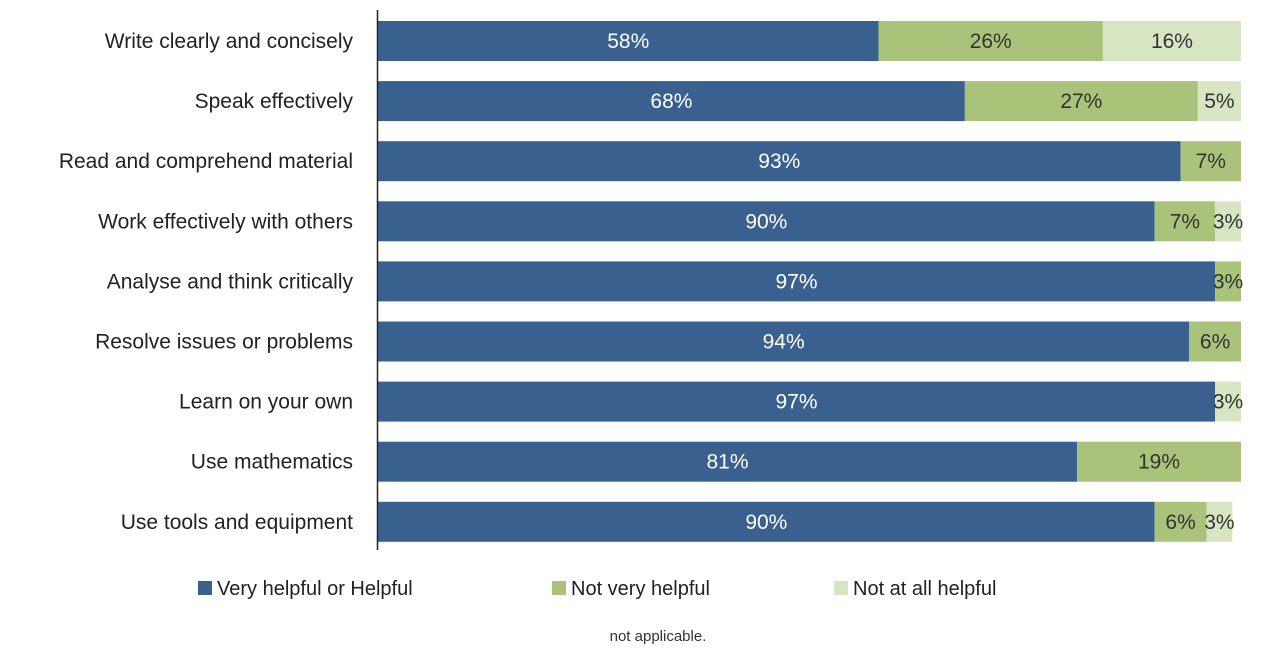 Image resolution: width=1274 pixels, height=659 pixels. Describe the element at coordinates (315, 589) in the screenshot. I see `legend-label: Very helpful or Helpful` at that location.